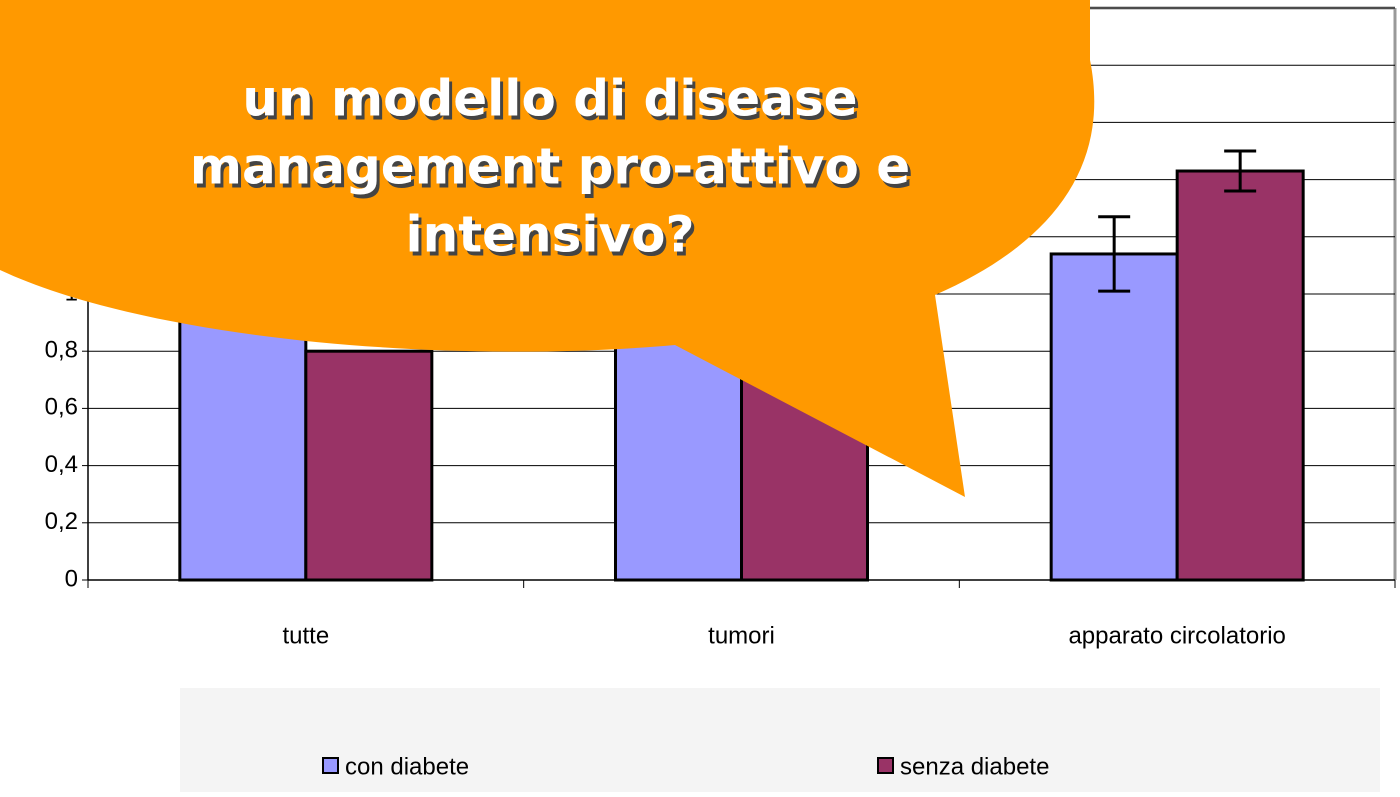  Describe the element at coordinates (71, 578) in the screenshot. I see `y-tick-label: 0` at that location.